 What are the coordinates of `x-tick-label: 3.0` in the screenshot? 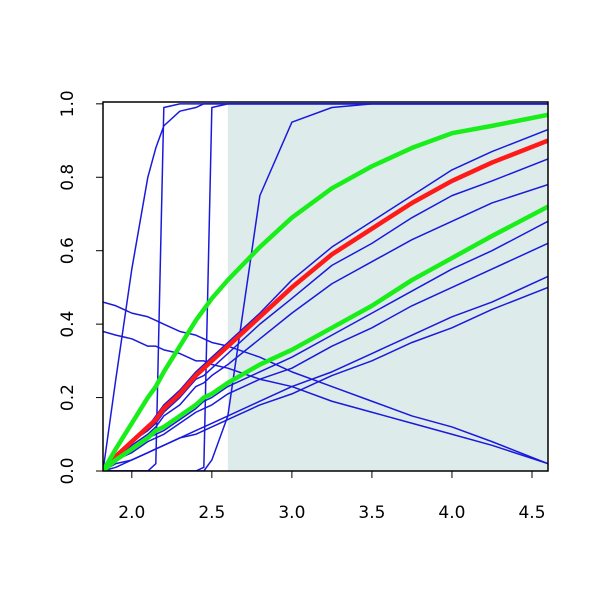 It's located at (291, 513).